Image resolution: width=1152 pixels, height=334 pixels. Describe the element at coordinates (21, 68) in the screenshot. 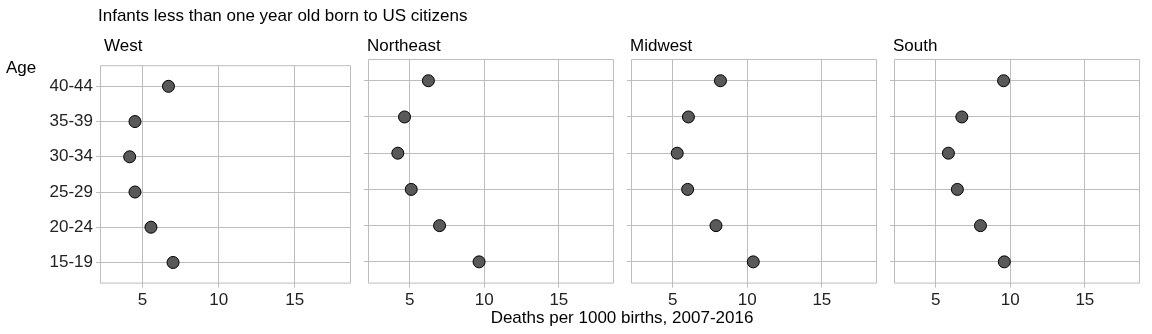

I see `y-axis-title: Age` at that location.